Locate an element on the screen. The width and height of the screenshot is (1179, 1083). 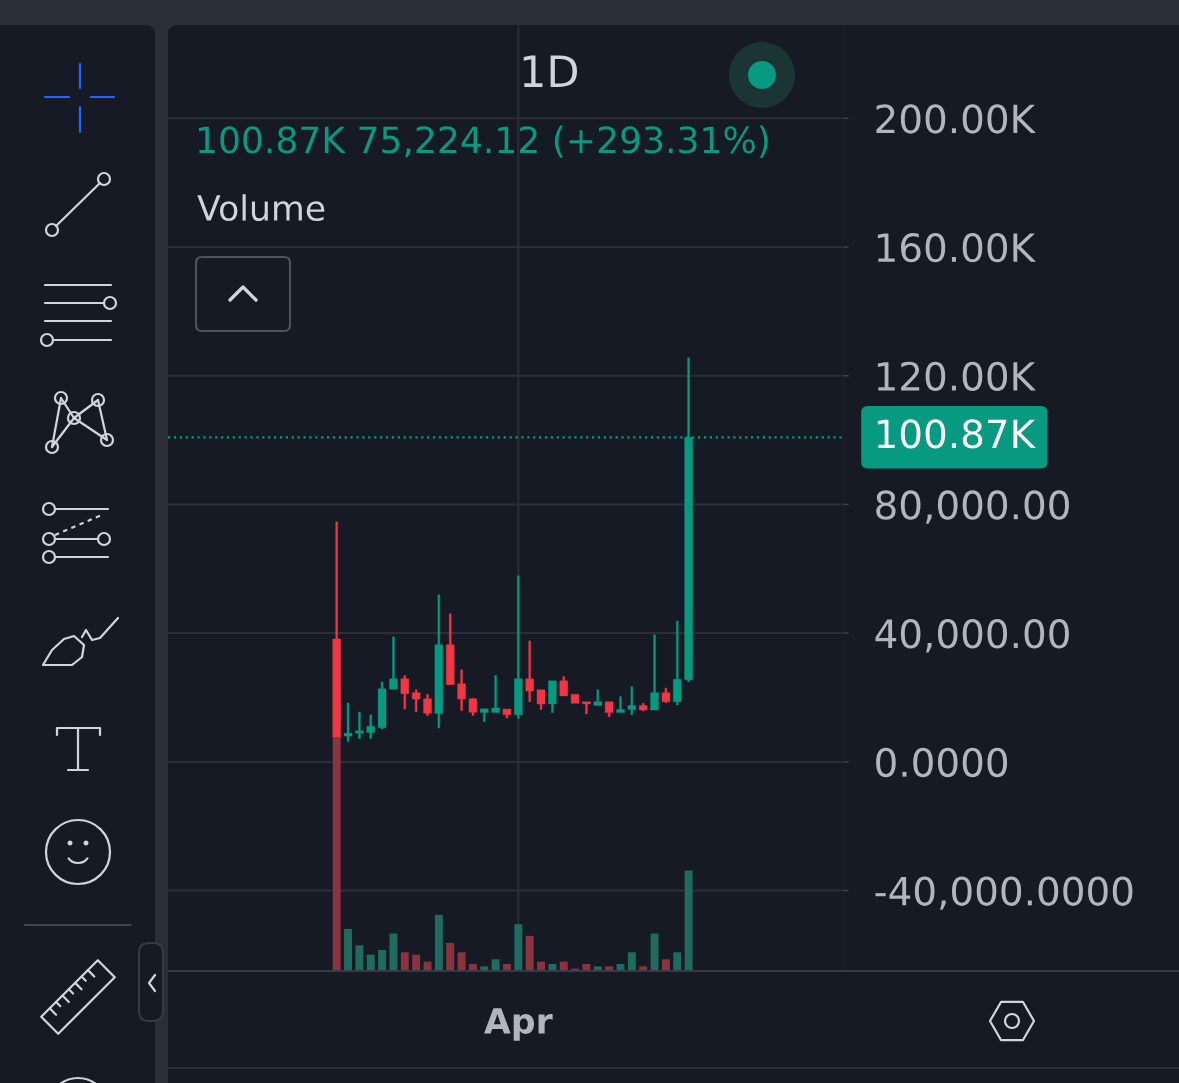
chart-title: Volume is located at coordinates (261, 208).